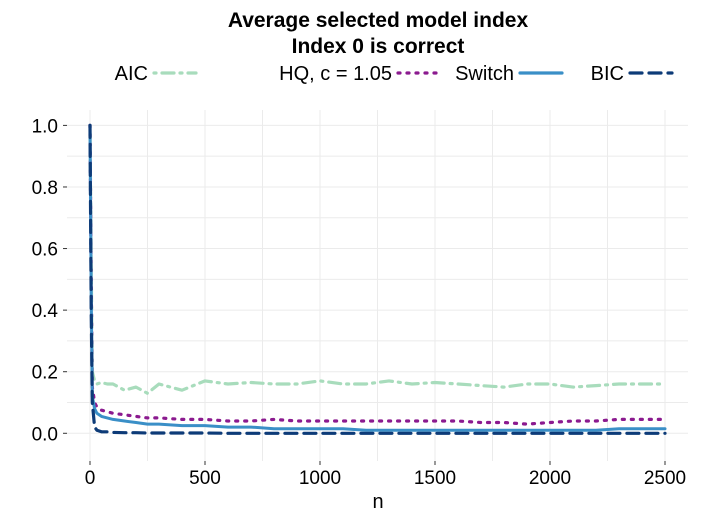 This screenshot has height=516, width=701. I want to click on legend-label: BIC, so click(607, 74).